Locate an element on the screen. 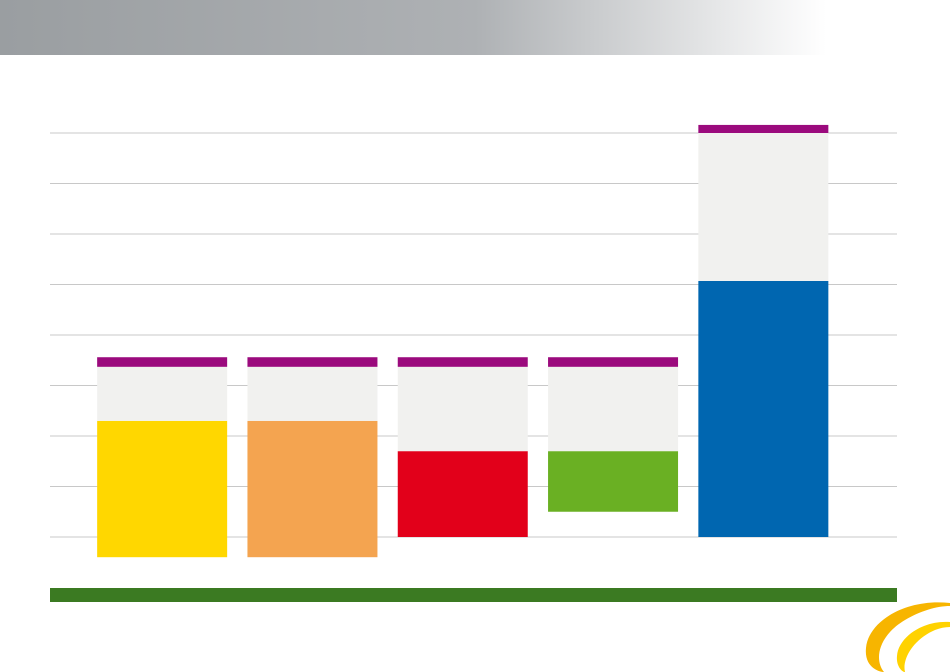 The image size is (950, 672). footer-band is located at coordinates (473, 595).